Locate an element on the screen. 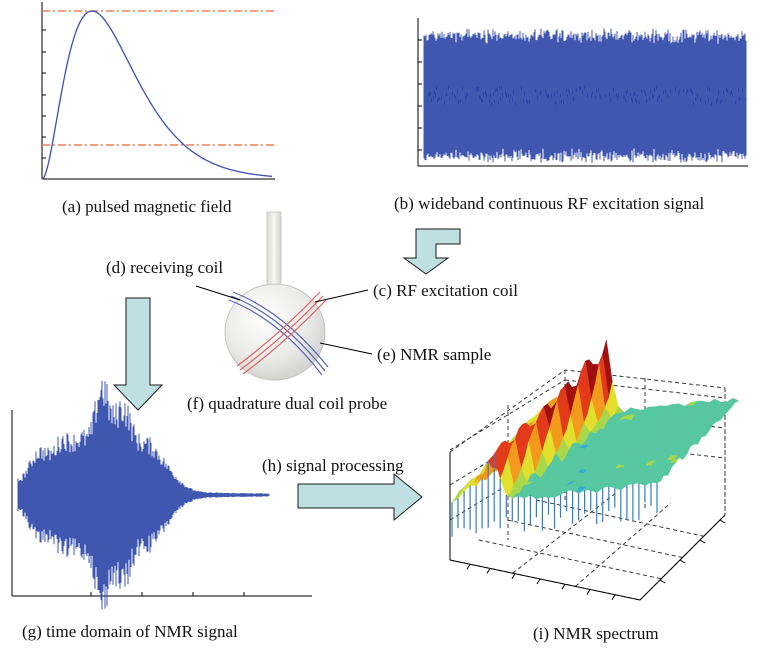 The image size is (781, 649). nmr-sample-sphere is located at coordinates (275, 332).